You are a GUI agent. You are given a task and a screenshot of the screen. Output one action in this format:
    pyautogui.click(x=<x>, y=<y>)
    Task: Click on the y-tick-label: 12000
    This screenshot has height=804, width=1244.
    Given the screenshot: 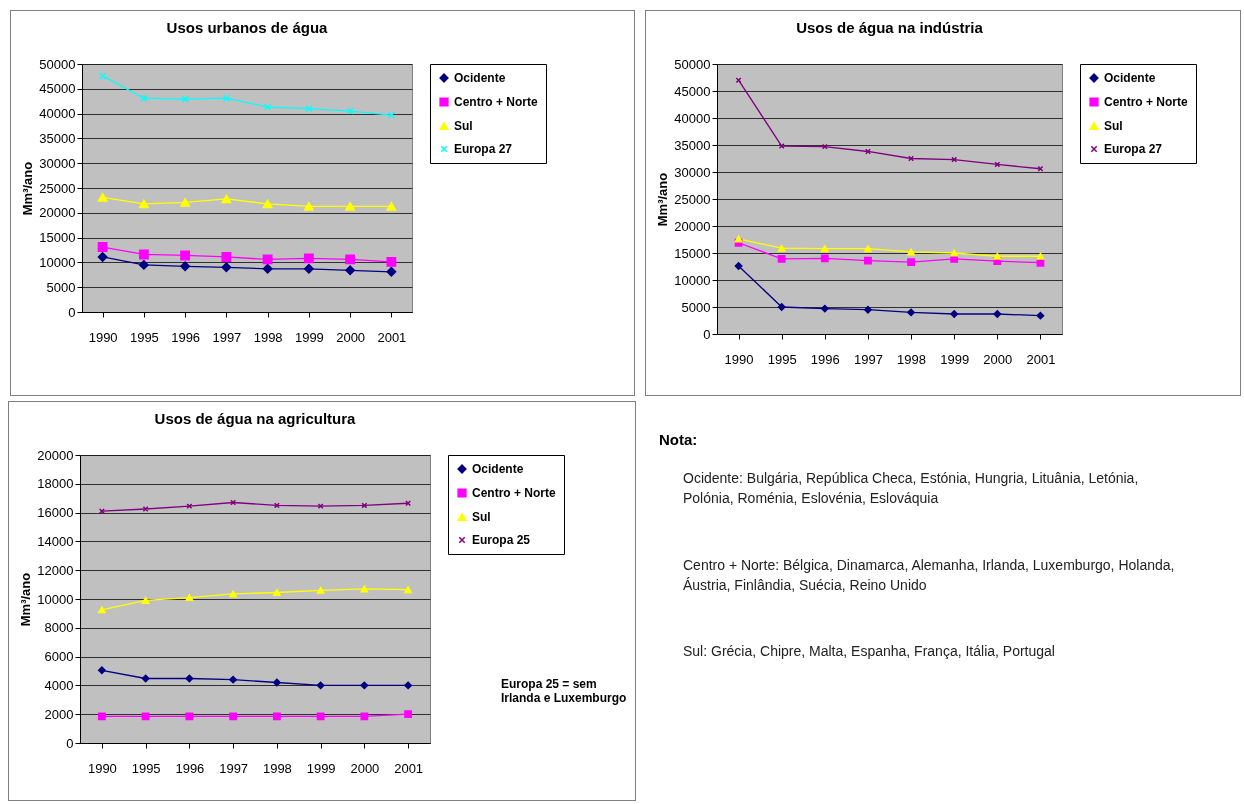 What is the action you would take?
    pyautogui.click(x=55, y=570)
    